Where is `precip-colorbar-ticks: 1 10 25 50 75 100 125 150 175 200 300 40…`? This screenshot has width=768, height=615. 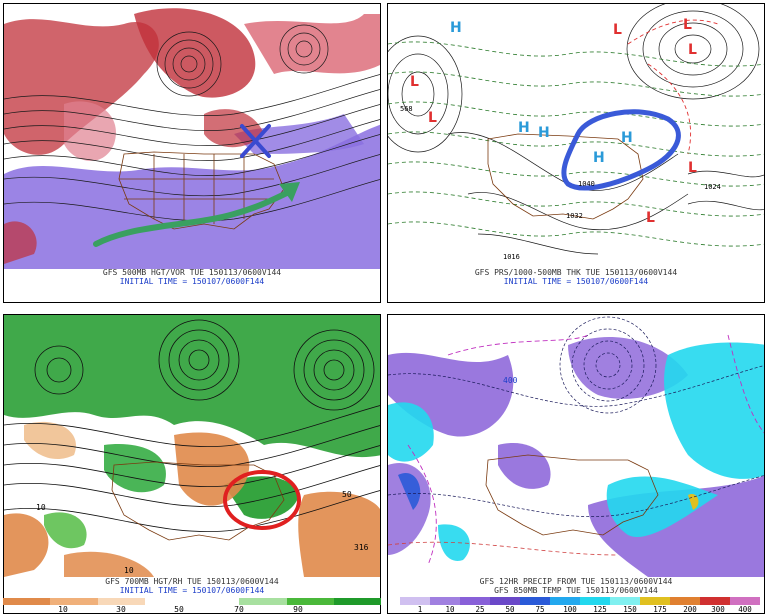
precip-colorbar-ticks: 1 10 25 50 75 100 125 150 175 200 300 40… is located at coordinates (580, 610).